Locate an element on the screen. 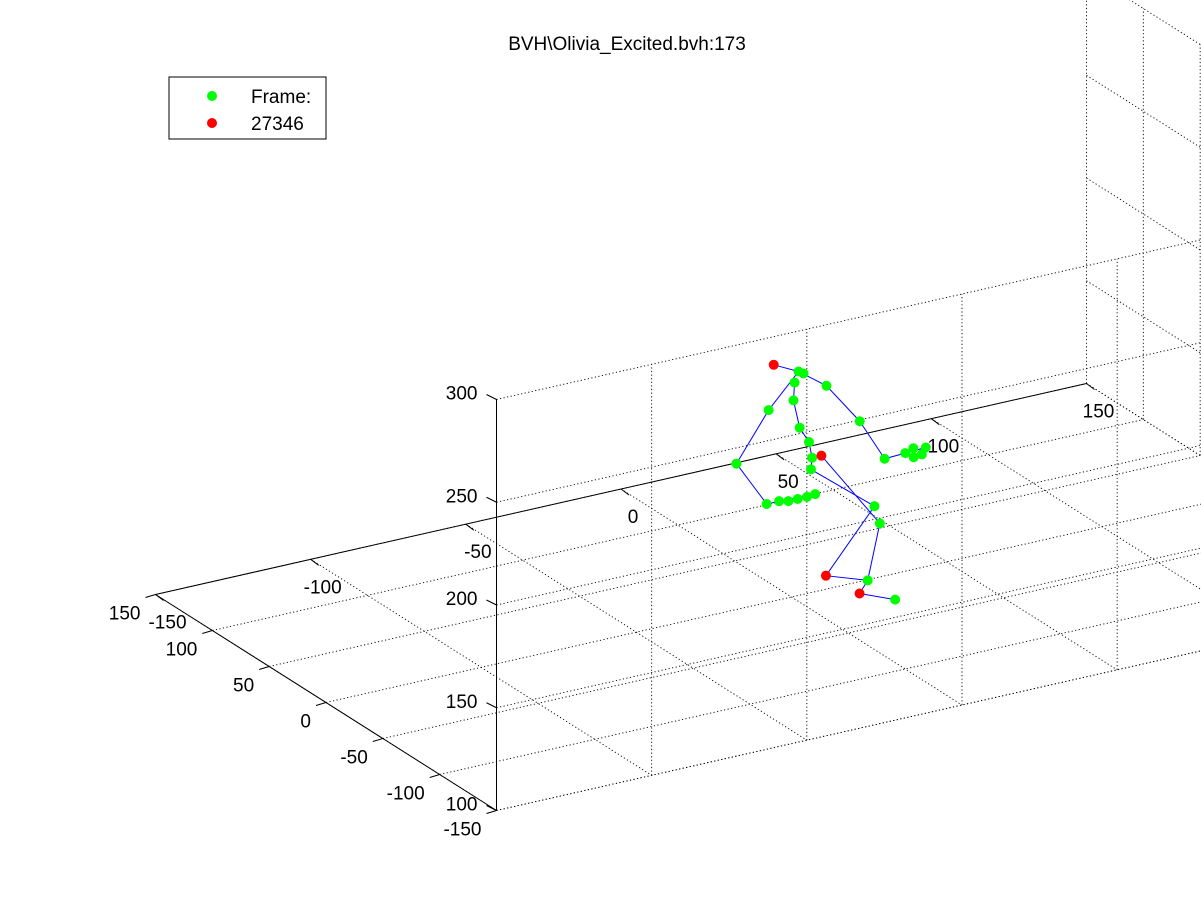  skeleton-joints is located at coordinates (831, 482).